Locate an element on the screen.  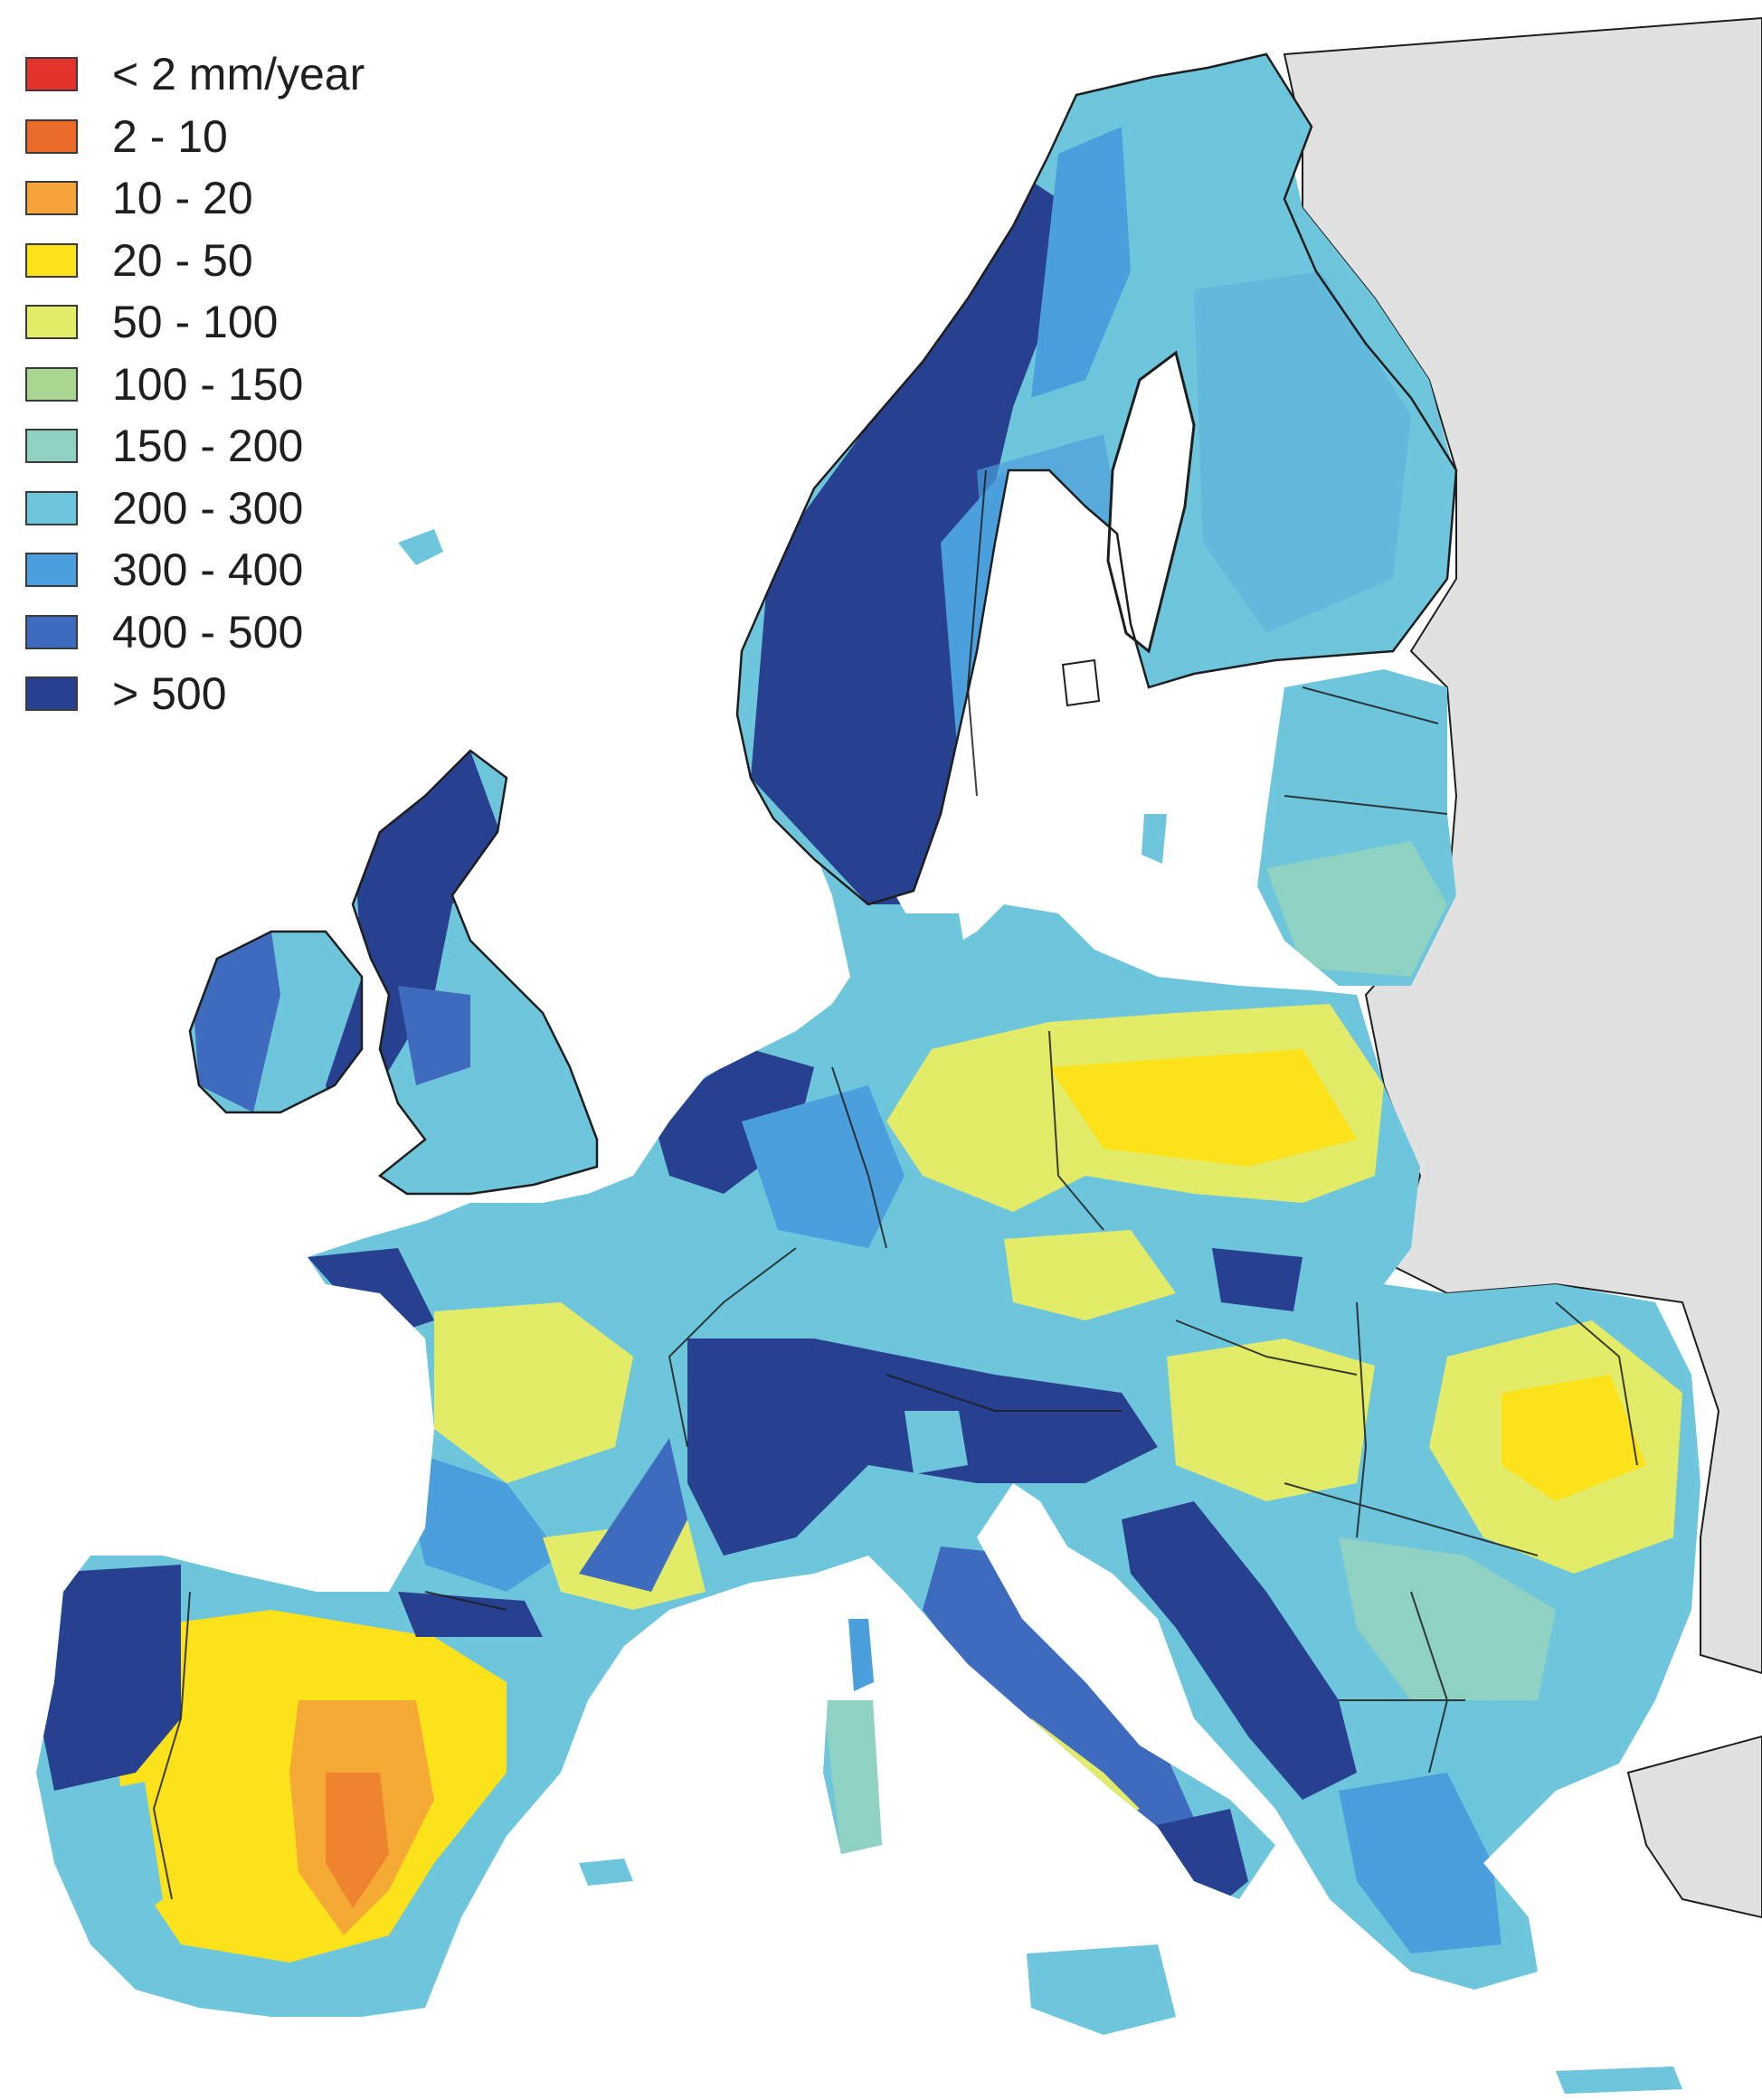
legend-label: 2 - 10 is located at coordinates (170, 136).